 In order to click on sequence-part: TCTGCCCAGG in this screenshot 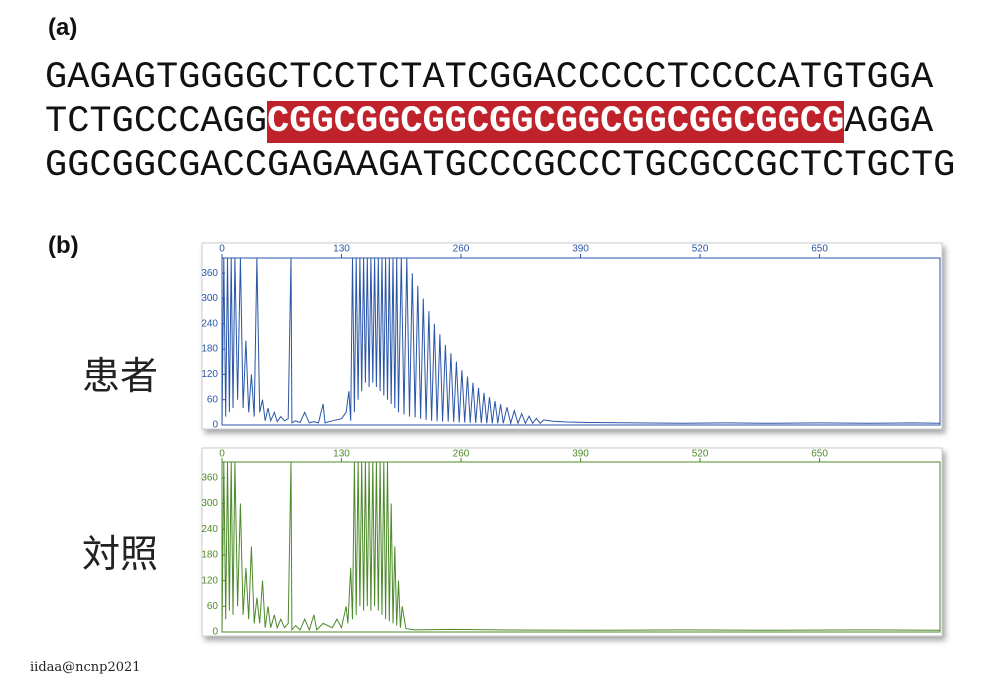, I will do `click(156, 122)`.